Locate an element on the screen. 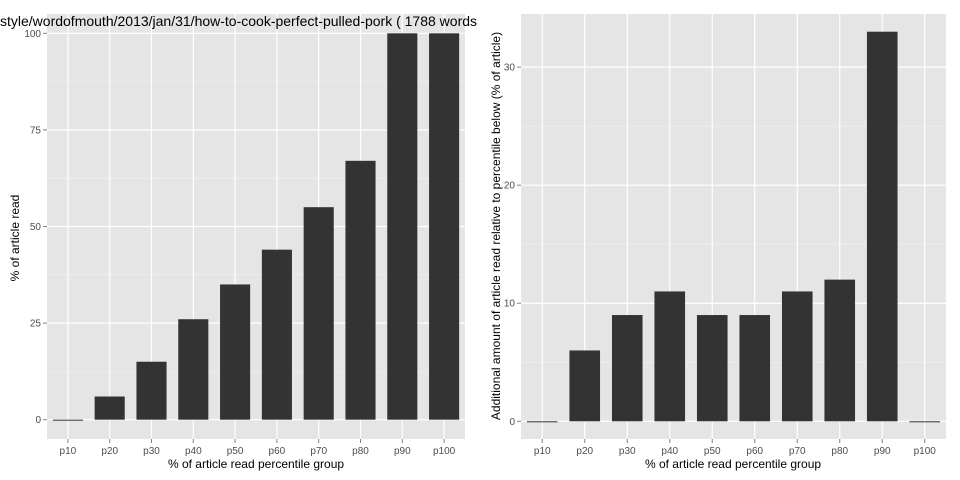  bar-right-p10 is located at coordinates (542, 422).